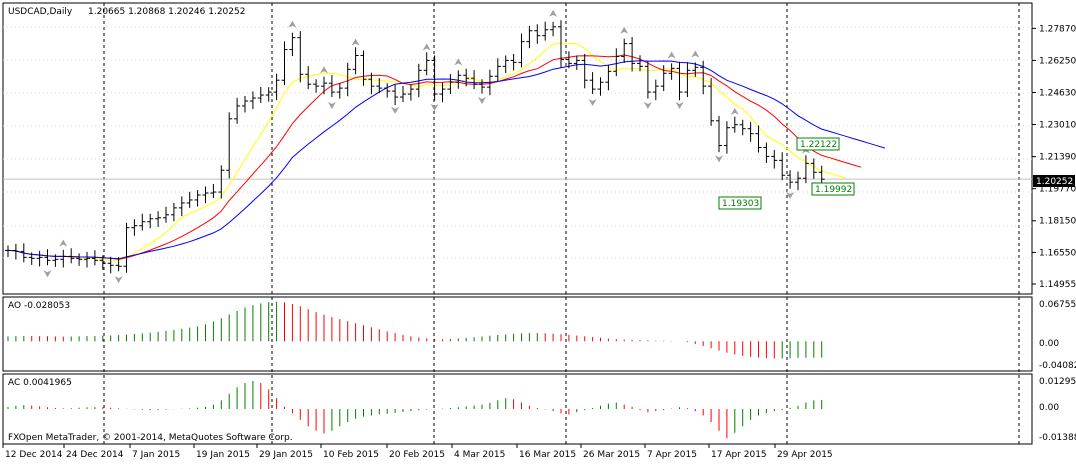 The image size is (1076, 466). I want to click on price-label-box, so click(740, 203).